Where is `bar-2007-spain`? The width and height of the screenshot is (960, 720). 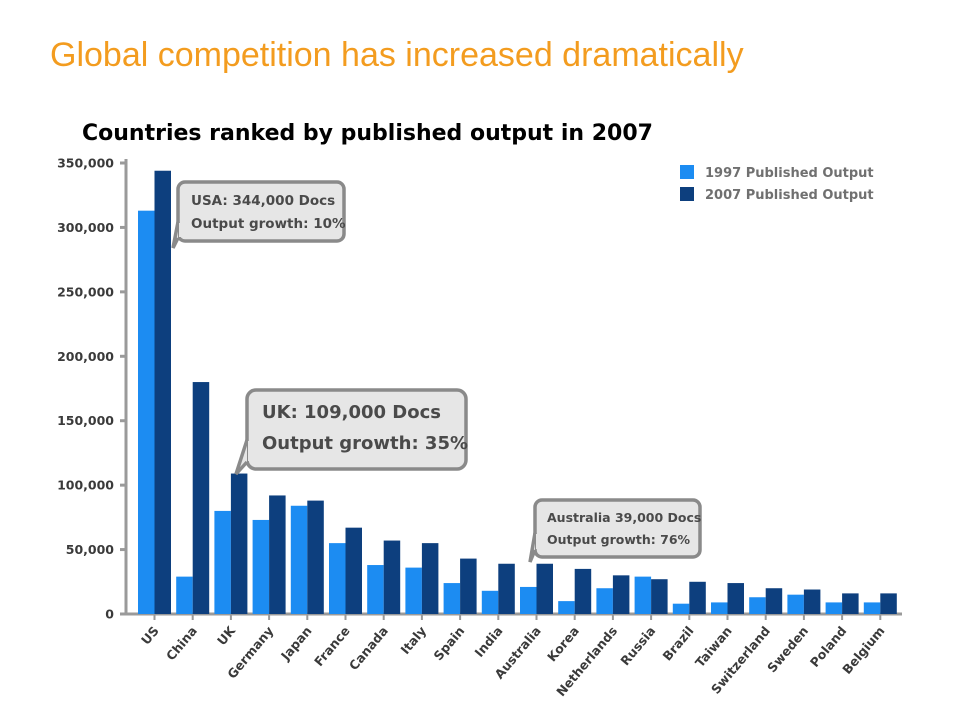 bar-2007-spain is located at coordinates (468, 586).